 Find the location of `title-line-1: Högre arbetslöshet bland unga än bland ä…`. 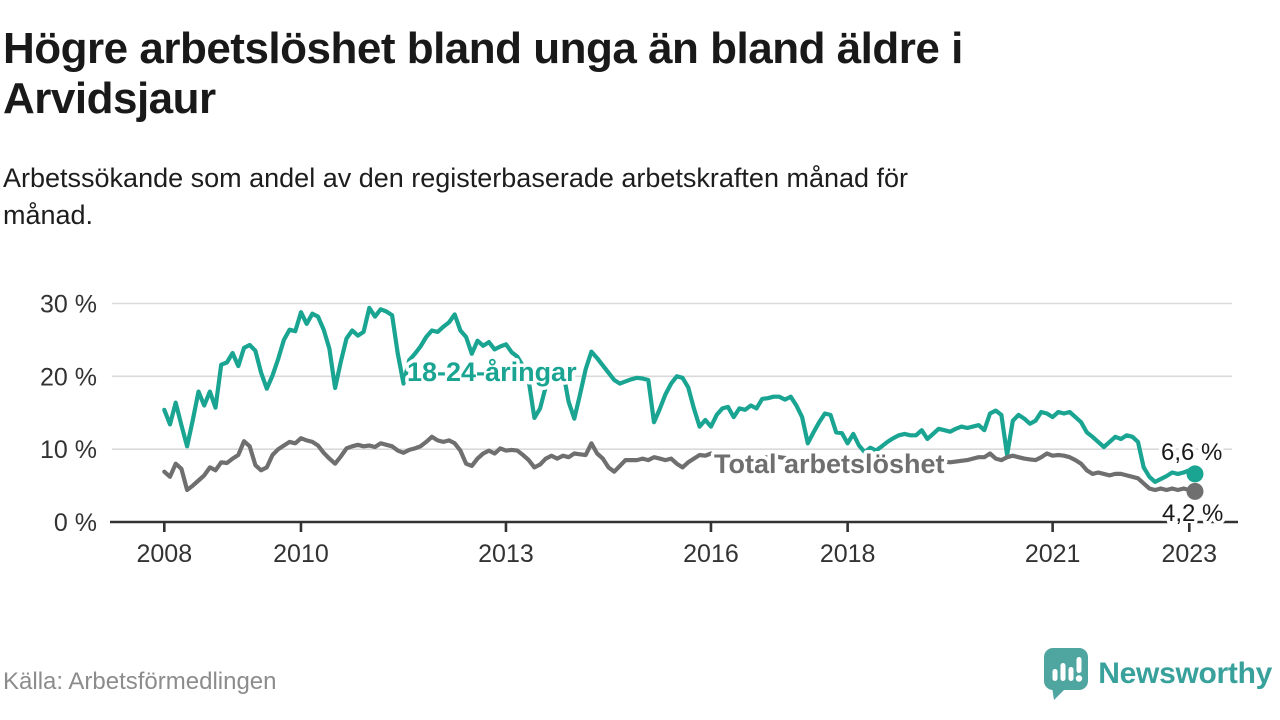

title-line-1: Högre arbetslöshet bland unga än bland ä… is located at coordinates (483, 48).